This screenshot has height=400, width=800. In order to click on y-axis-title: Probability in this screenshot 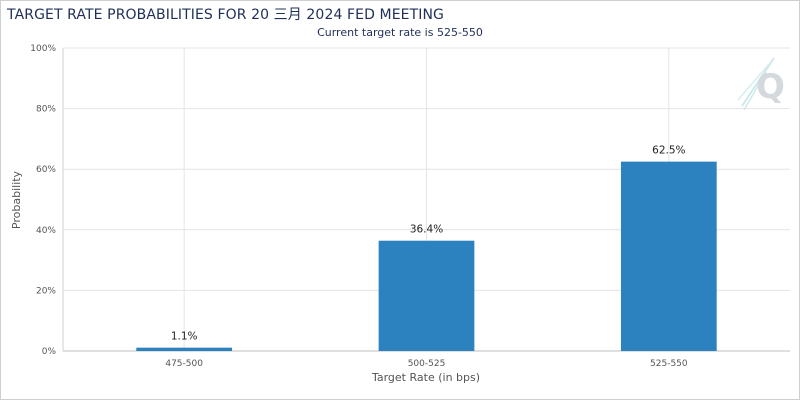, I will do `click(16, 199)`.